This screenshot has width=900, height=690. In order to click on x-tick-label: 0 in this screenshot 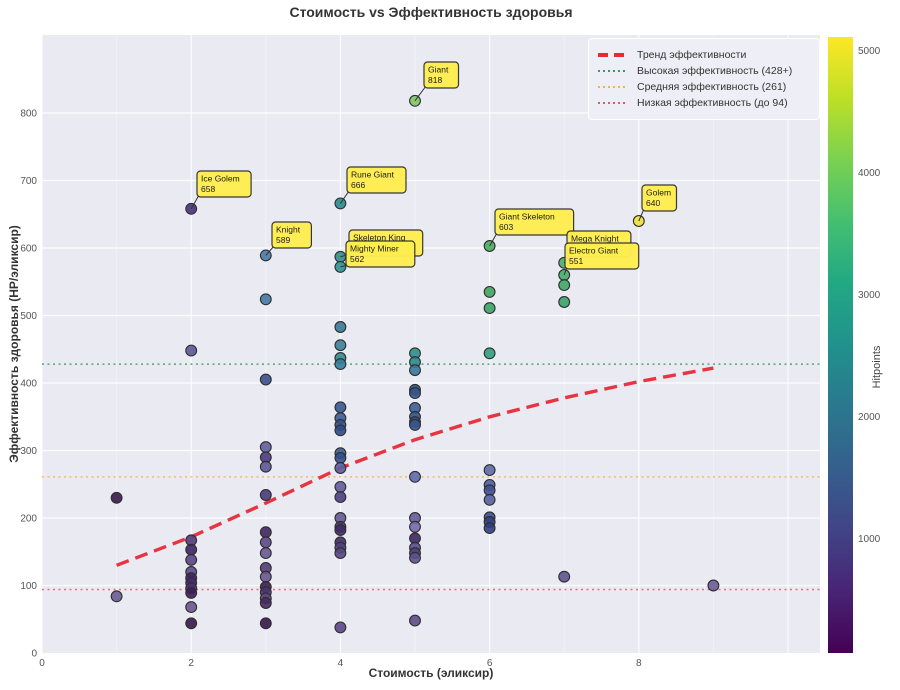, I will do `click(42, 663)`.